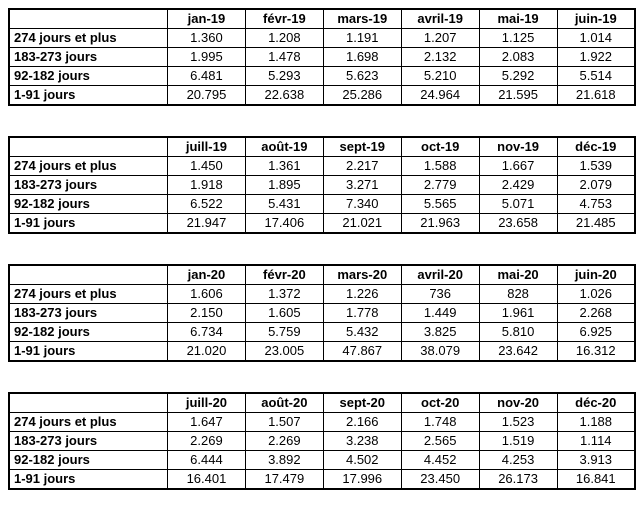 This screenshot has width=641, height=508. What do you see at coordinates (518, 18) in the screenshot?
I see `column-header: mai-19` at bounding box center [518, 18].